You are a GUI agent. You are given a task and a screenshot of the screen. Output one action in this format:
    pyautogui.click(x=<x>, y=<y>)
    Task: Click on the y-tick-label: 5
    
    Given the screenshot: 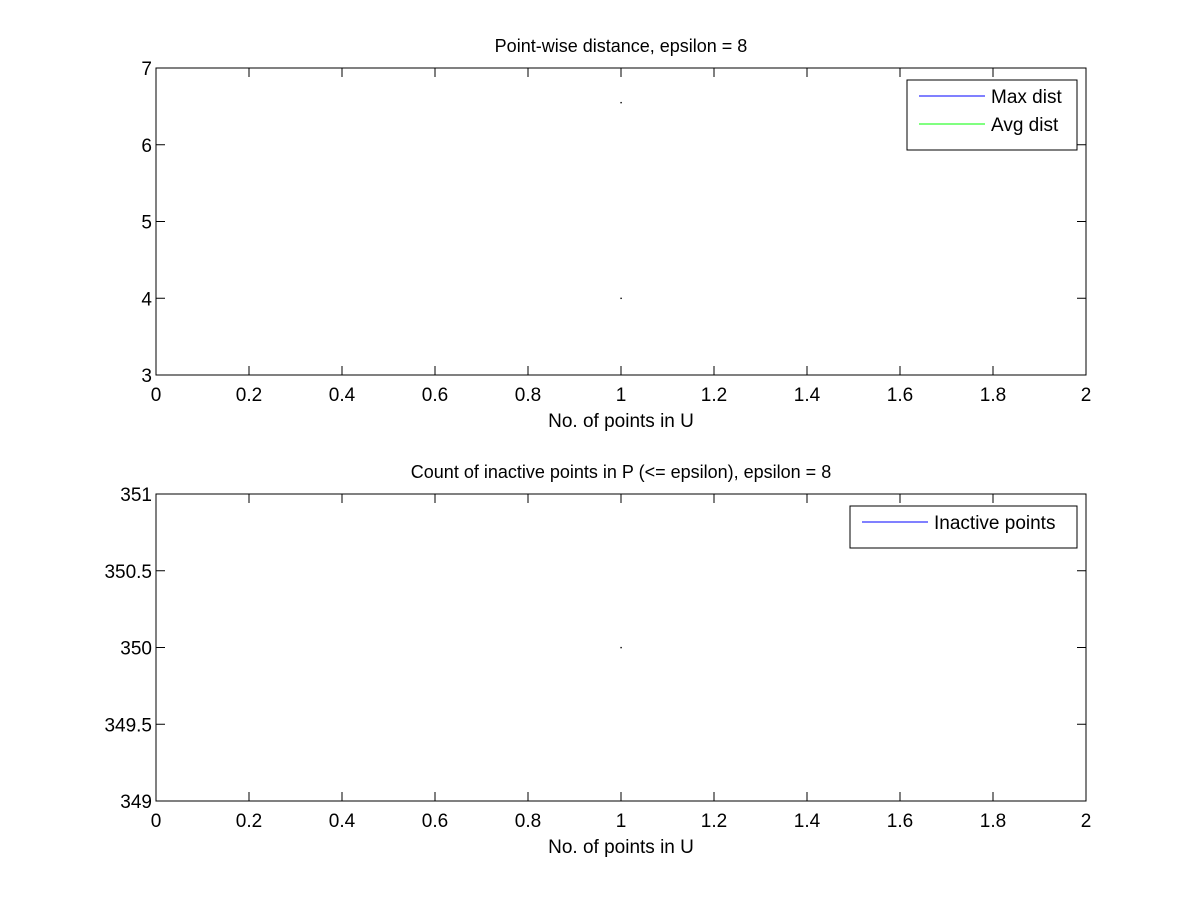 What is the action you would take?
    pyautogui.click(x=146, y=223)
    